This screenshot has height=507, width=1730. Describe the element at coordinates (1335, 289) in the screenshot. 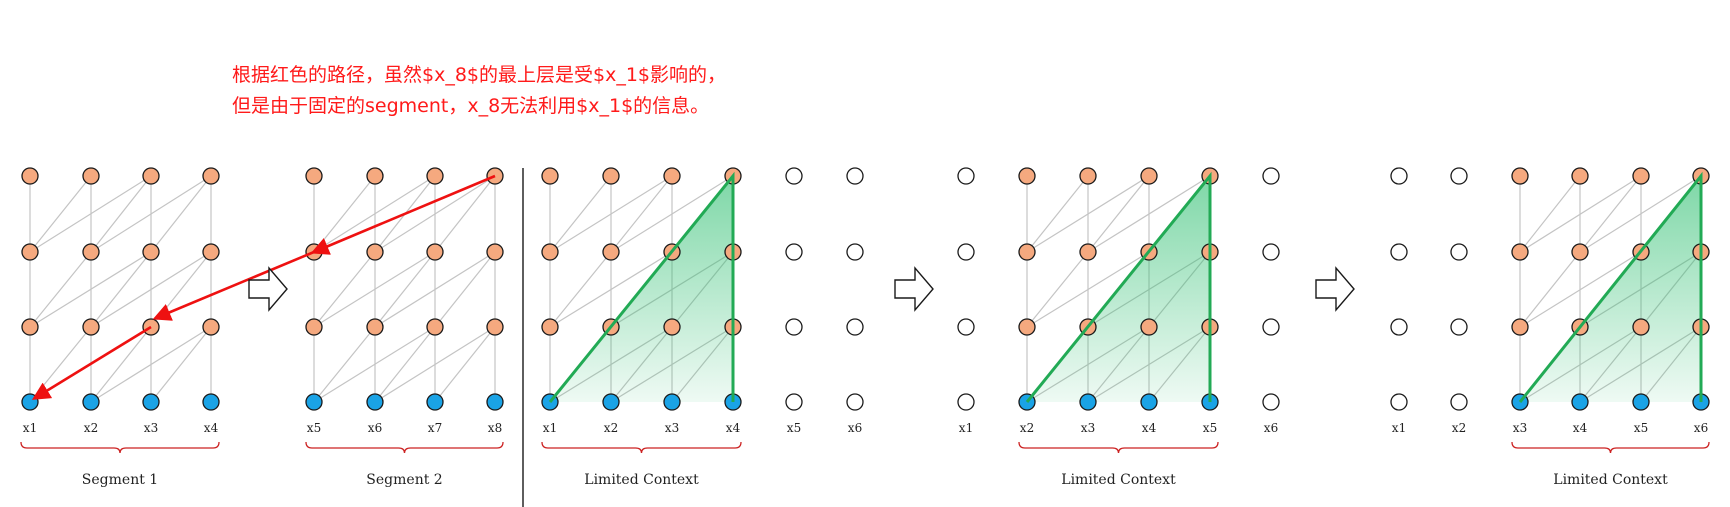

I see `arrow-right-icon` at that location.